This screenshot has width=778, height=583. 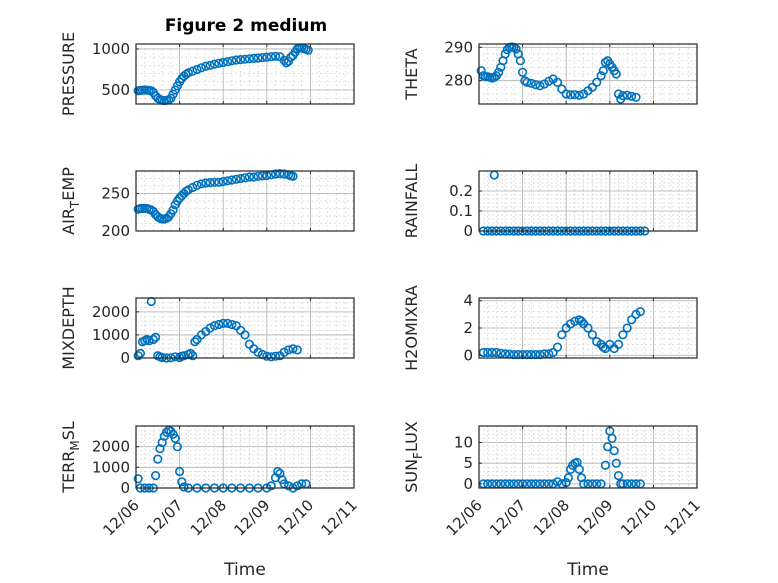 I want to click on sun-flux-x-axis-label: Time, so click(x=587, y=570).